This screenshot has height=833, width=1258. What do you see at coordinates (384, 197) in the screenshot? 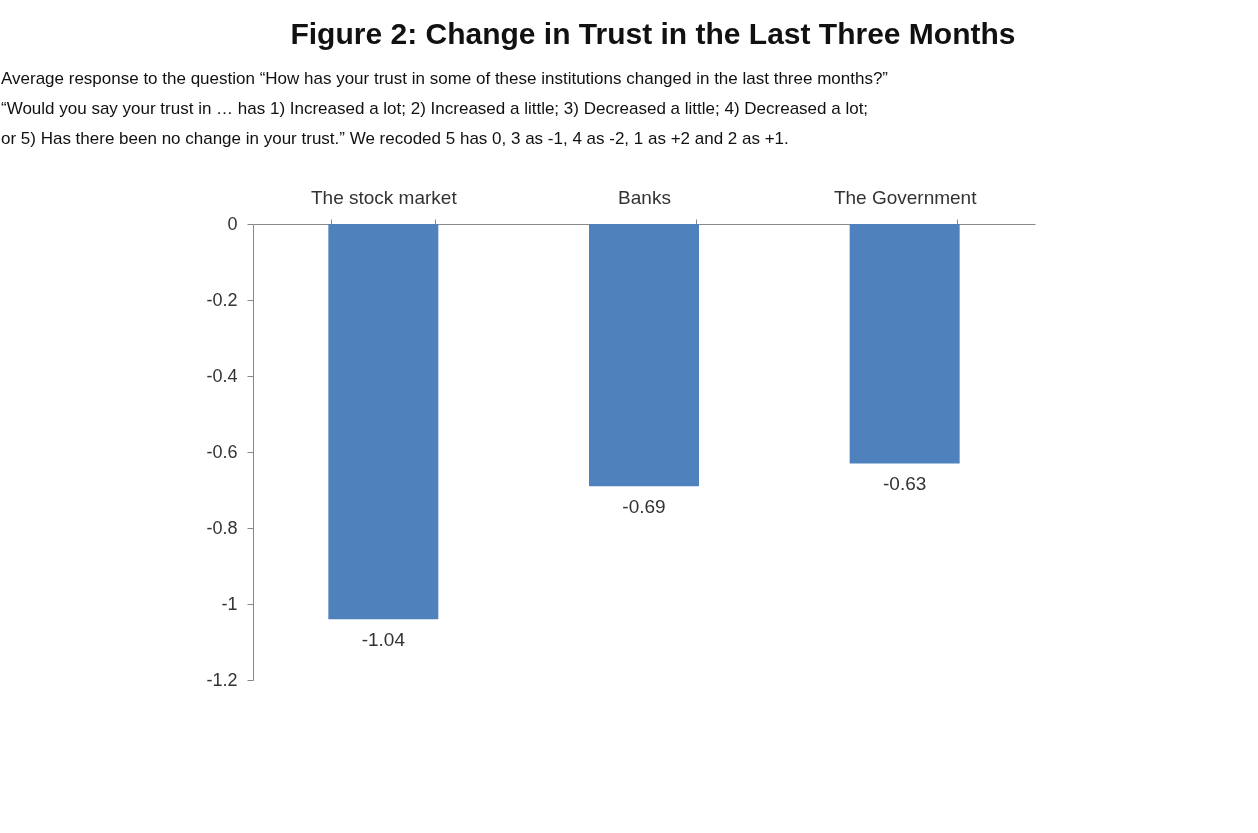
I see `x-tick-label: The stock market` at bounding box center [384, 197].